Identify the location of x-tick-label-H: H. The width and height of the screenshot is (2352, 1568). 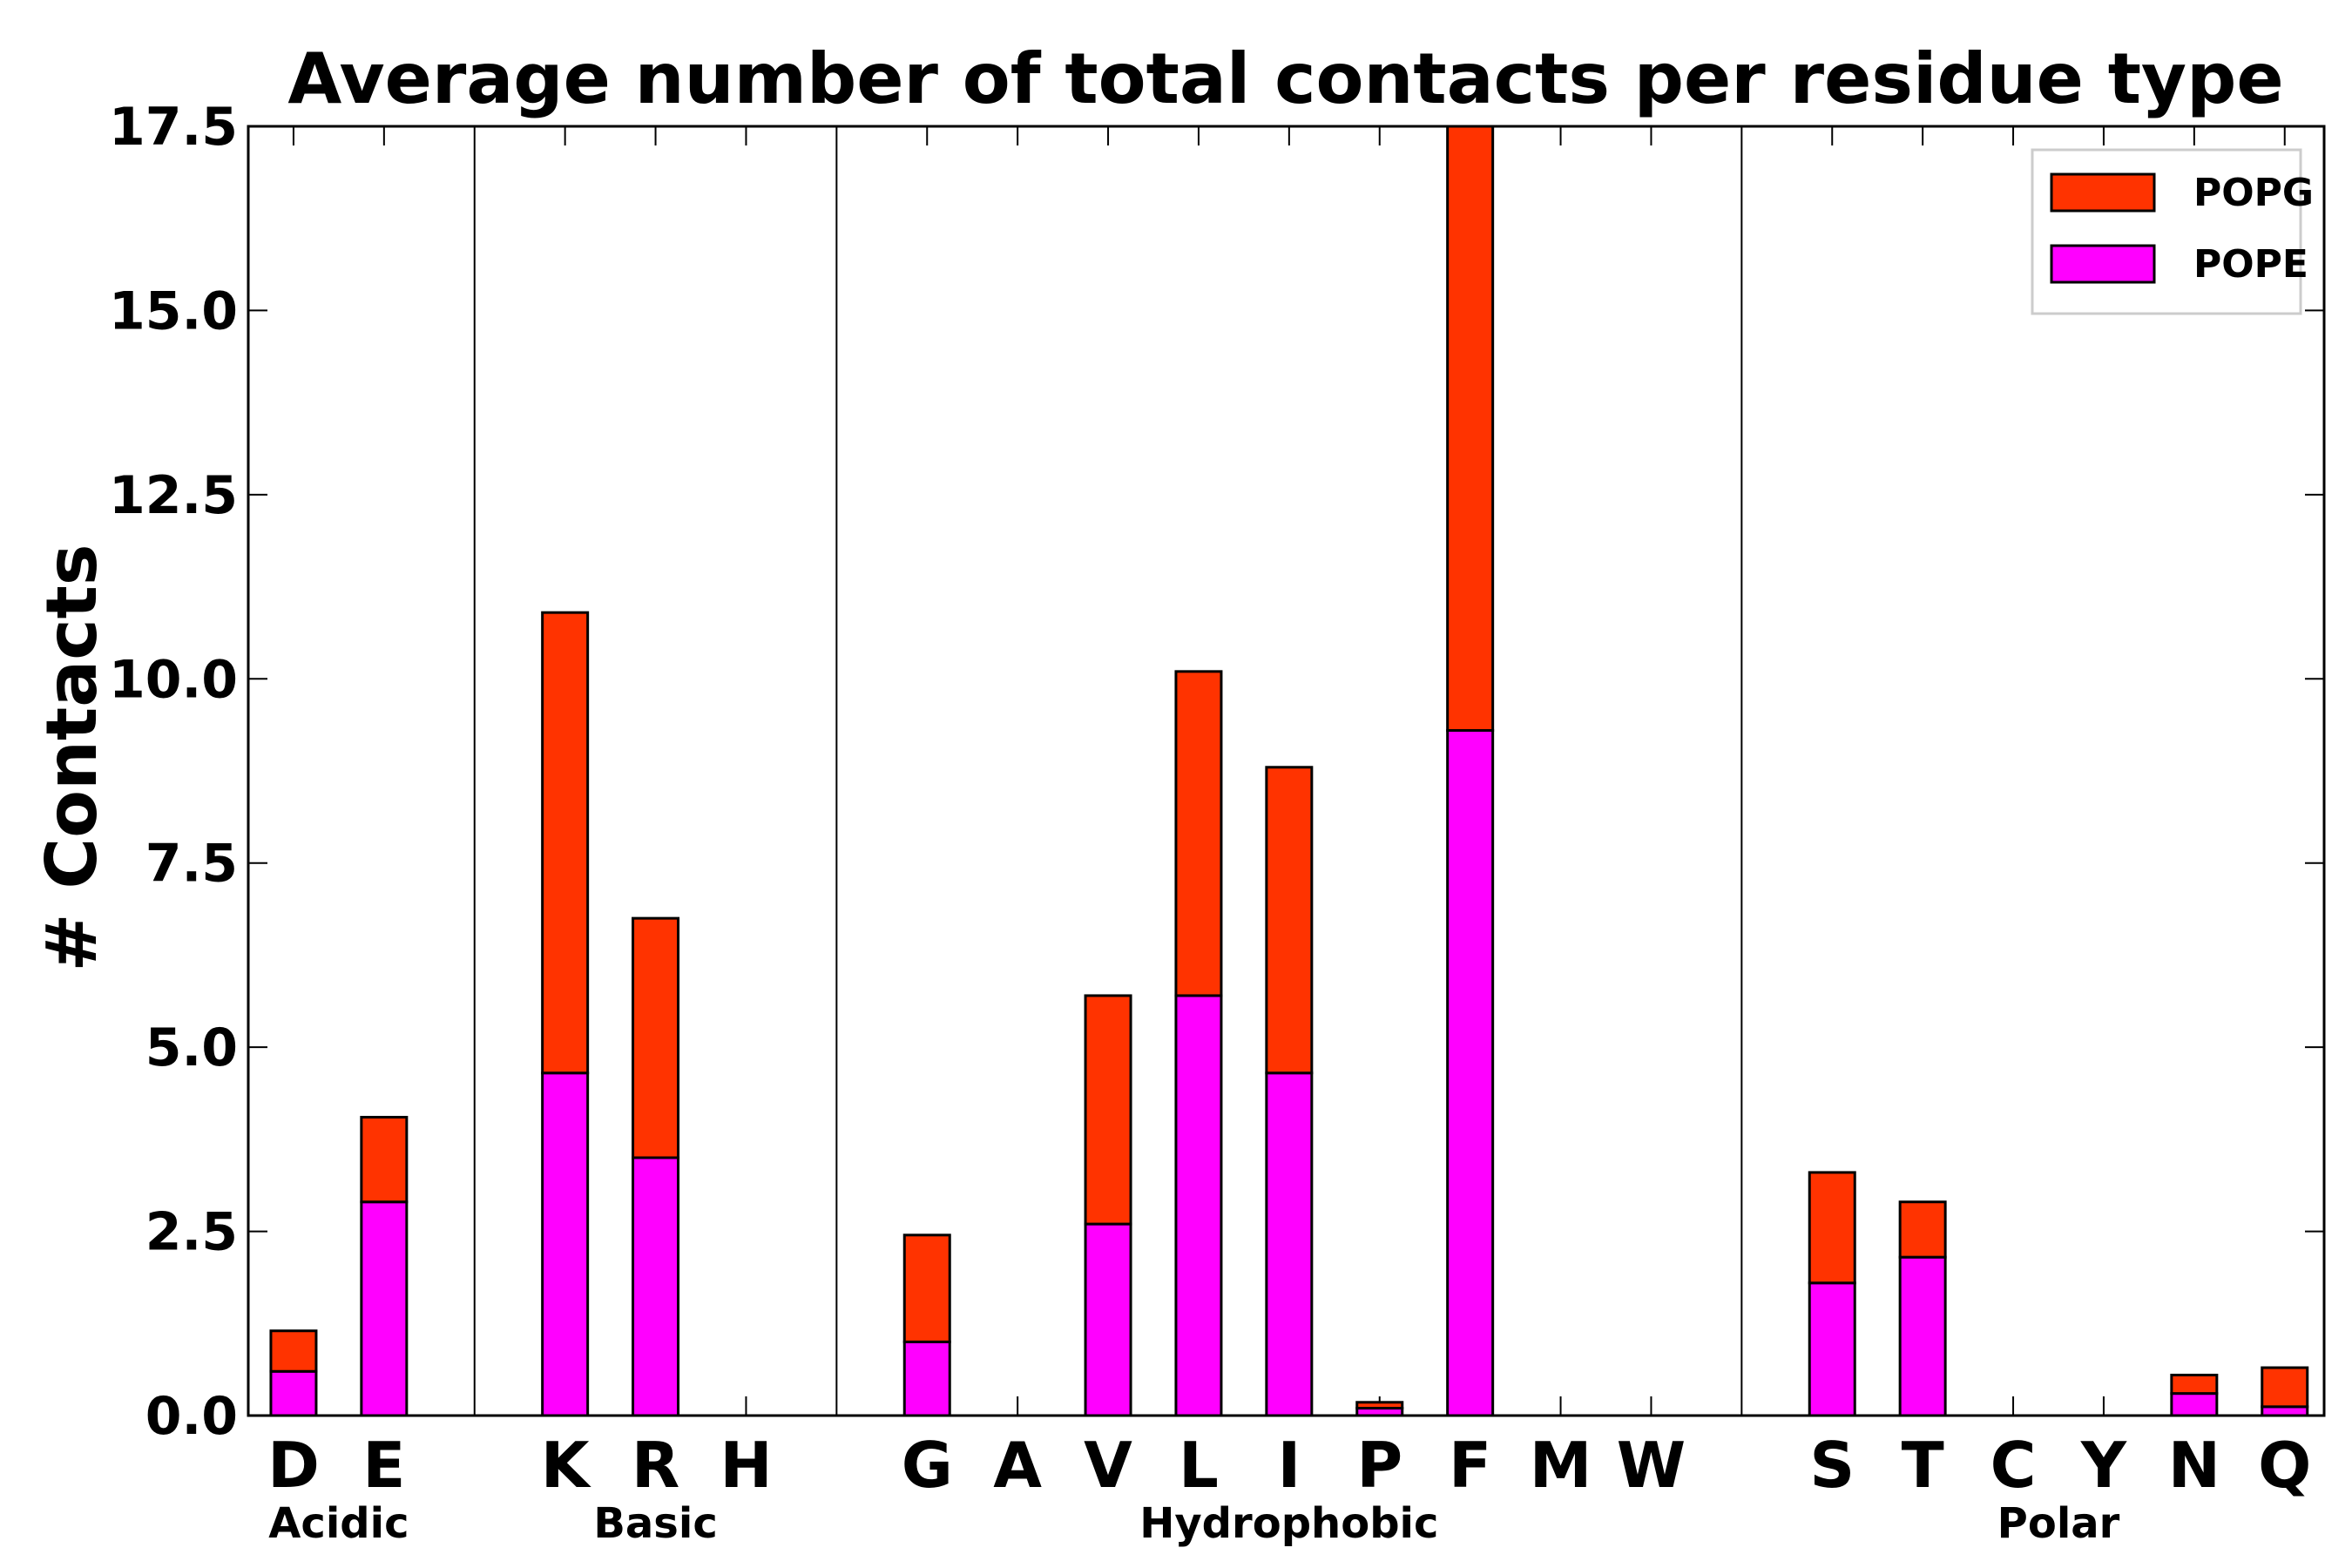
(746, 1466).